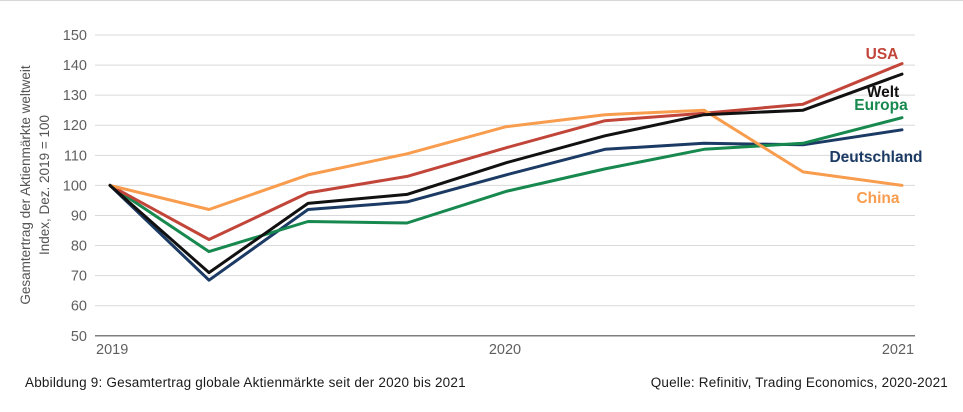 The height and width of the screenshot is (412, 963). Describe the element at coordinates (75, 66) in the screenshot. I see `y-tick-label: 140` at that location.